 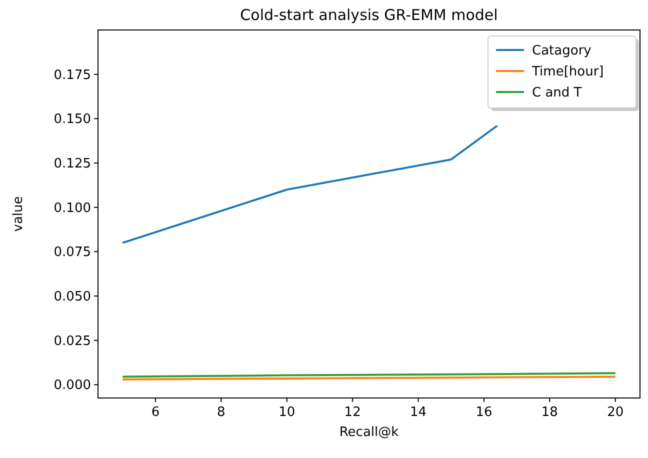 I want to click on x-axis-title: Recall@k, so click(x=369, y=432).